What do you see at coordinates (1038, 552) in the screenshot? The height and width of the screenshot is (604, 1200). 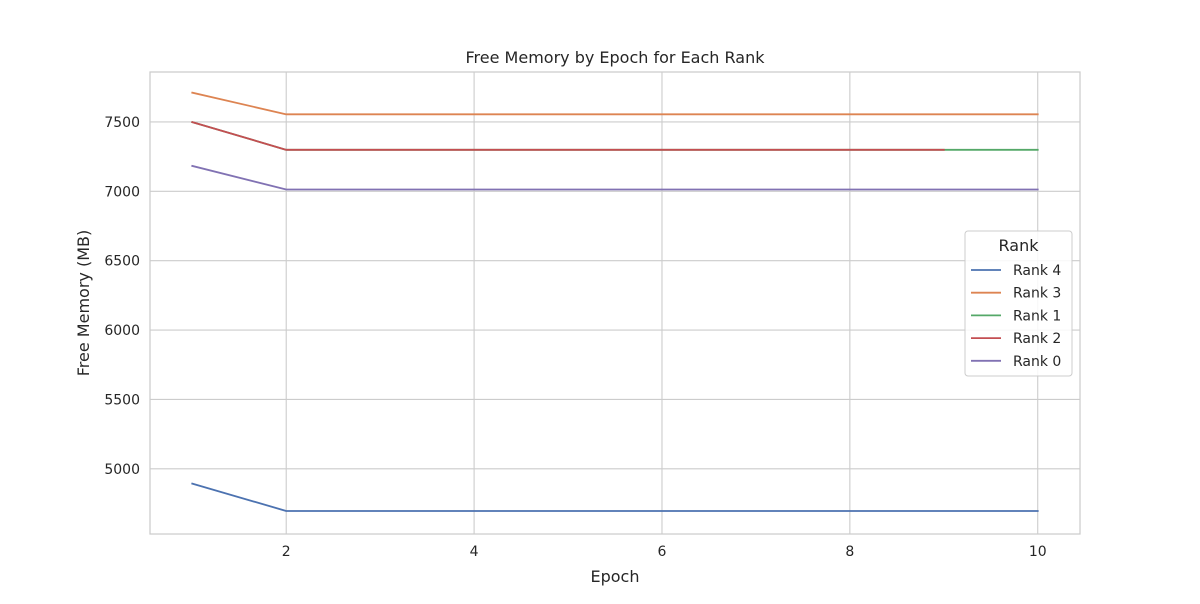 I see `x-tick-label: 10` at bounding box center [1038, 552].